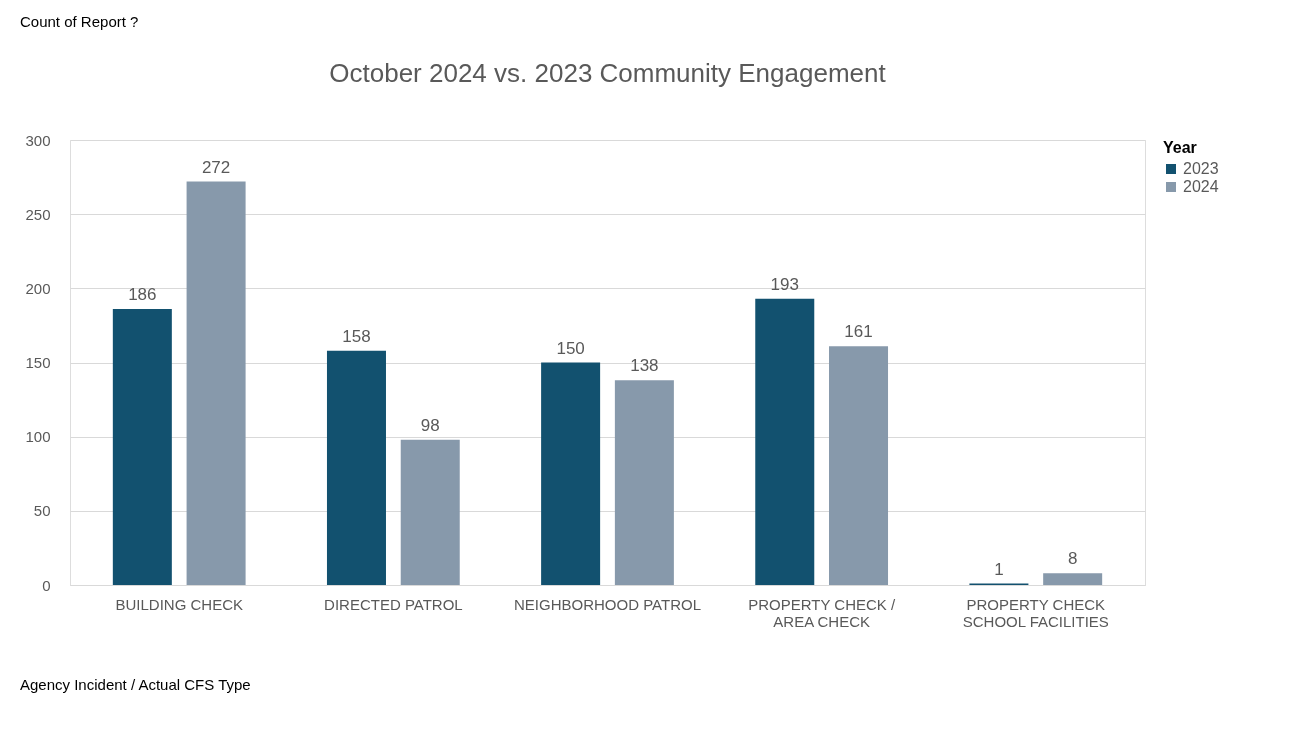 The width and height of the screenshot is (1307, 745). What do you see at coordinates (608, 73) in the screenshot?
I see `chart-title: October 2024 vs. 2023 Community Engagement` at bounding box center [608, 73].